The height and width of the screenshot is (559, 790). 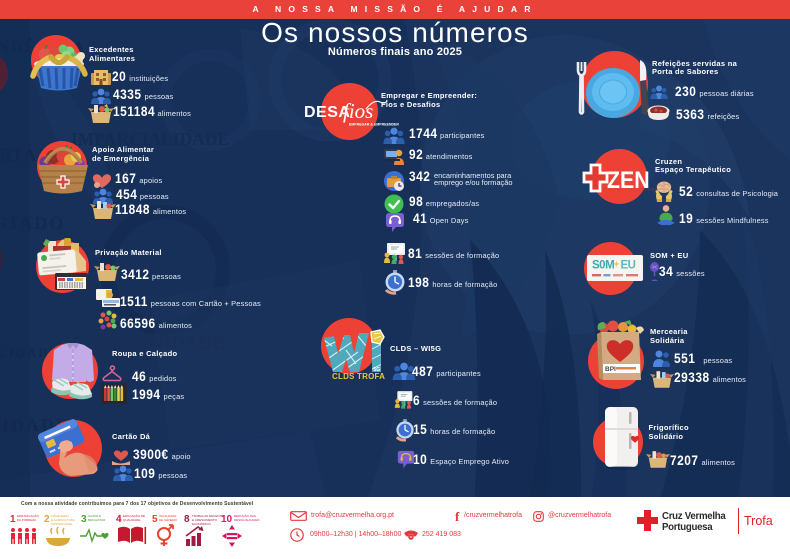 What do you see at coordinates (119, 519) in the screenshot?
I see `svg-text: 4` at bounding box center [119, 519].